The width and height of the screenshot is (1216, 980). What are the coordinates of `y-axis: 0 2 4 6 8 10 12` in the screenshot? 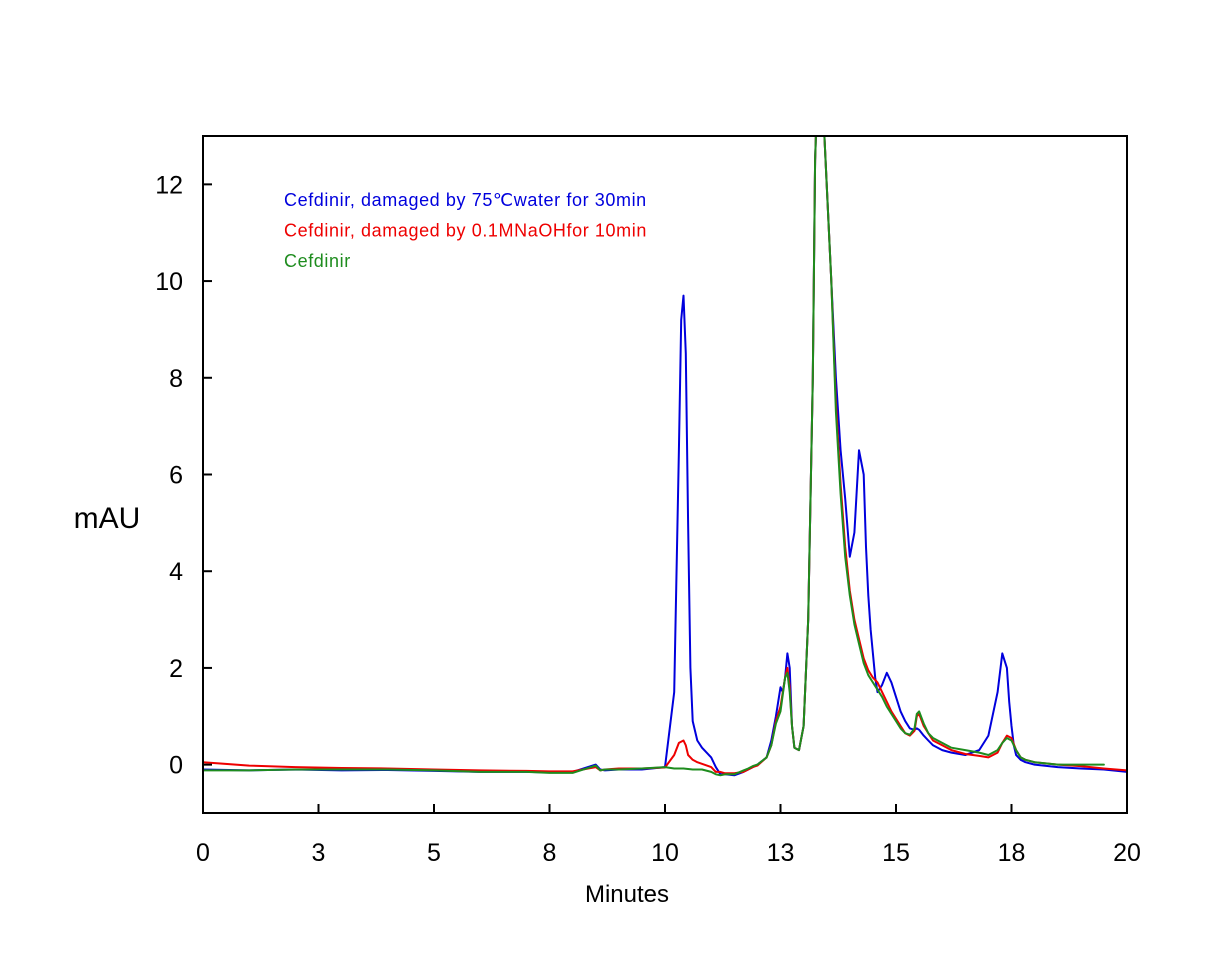 It's located at (183, 475).